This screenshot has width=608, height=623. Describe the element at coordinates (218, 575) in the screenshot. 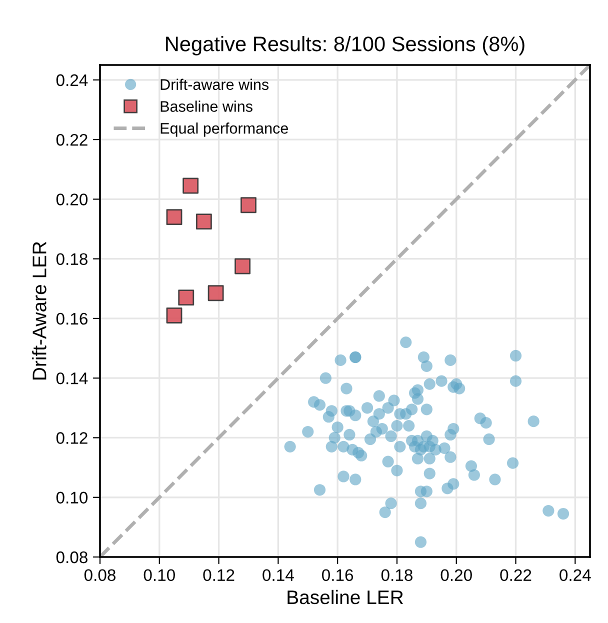

I see `x-tick-label: 0.12` at that location.